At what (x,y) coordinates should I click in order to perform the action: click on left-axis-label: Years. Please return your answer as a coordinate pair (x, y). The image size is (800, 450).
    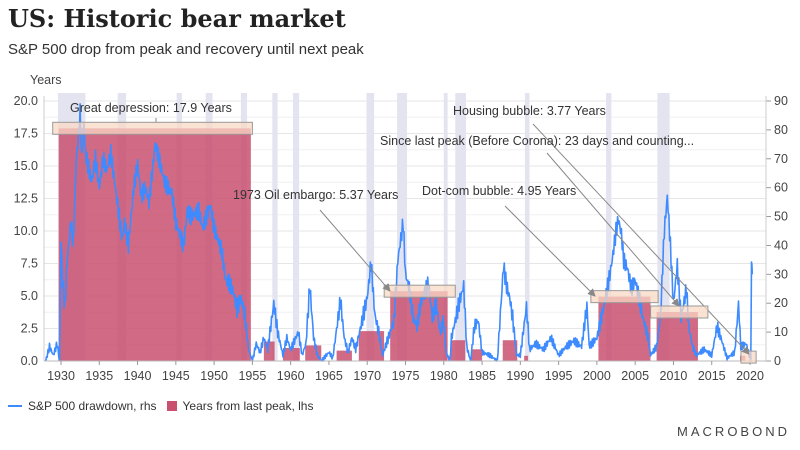
    Looking at the image, I should click on (46, 80).